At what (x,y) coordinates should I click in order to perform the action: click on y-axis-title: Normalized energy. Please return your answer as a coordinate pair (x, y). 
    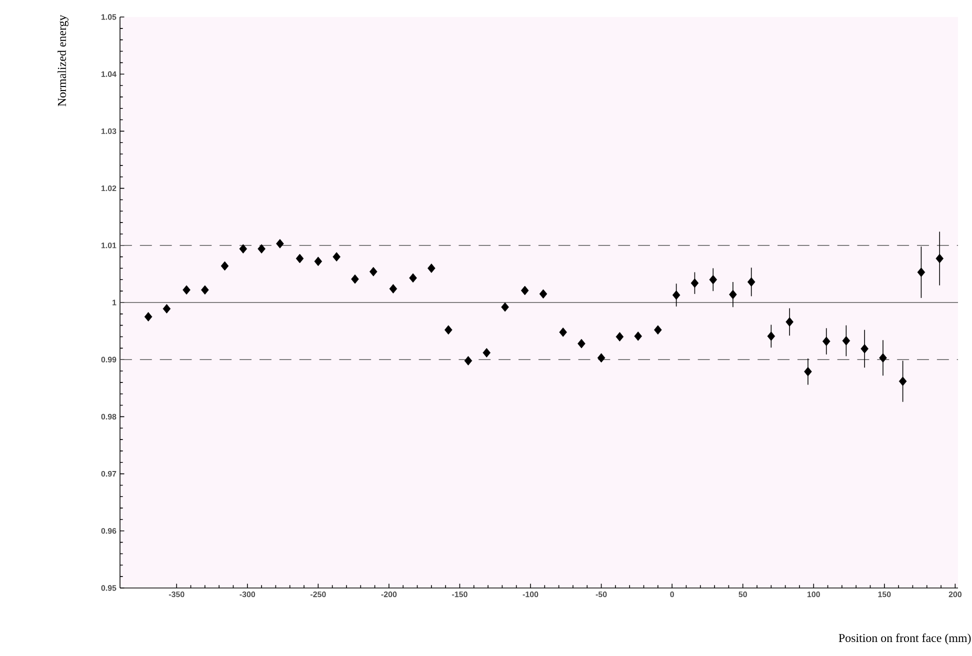
    Looking at the image, I should click on (63, 60).